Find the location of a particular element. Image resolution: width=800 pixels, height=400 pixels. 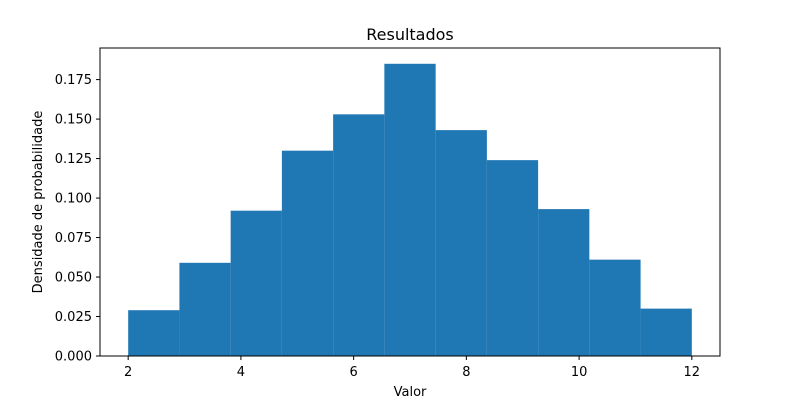

y-axis-label: Densidade de probabilidade is located at coordinates (38, 202).